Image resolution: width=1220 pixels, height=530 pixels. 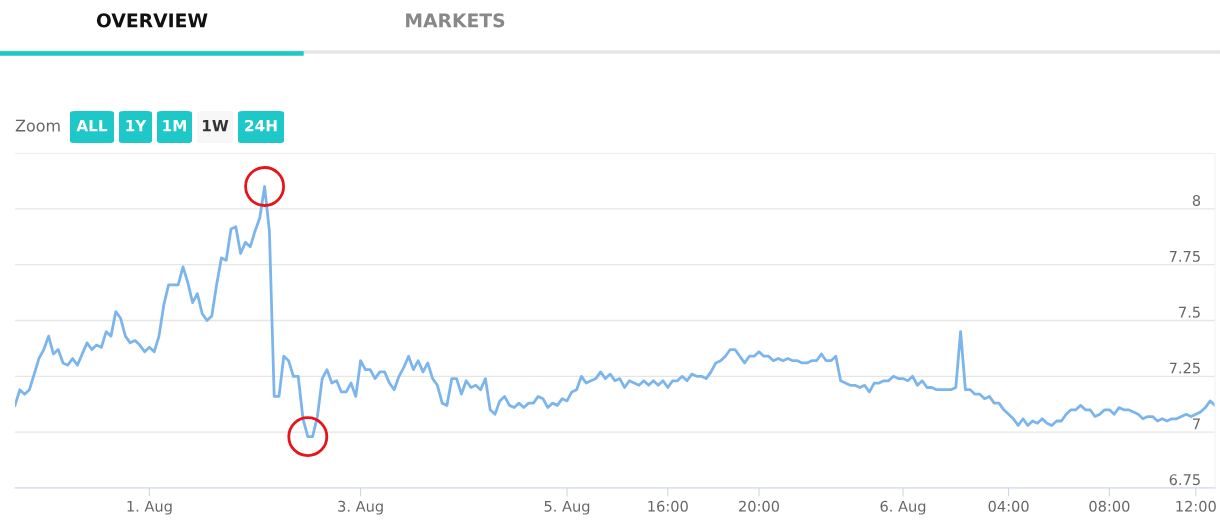 What do you see at coordinates (1196, 424) in the screenshot?
I see `y-tick-label: 7` at bounding box center [1196, 424].